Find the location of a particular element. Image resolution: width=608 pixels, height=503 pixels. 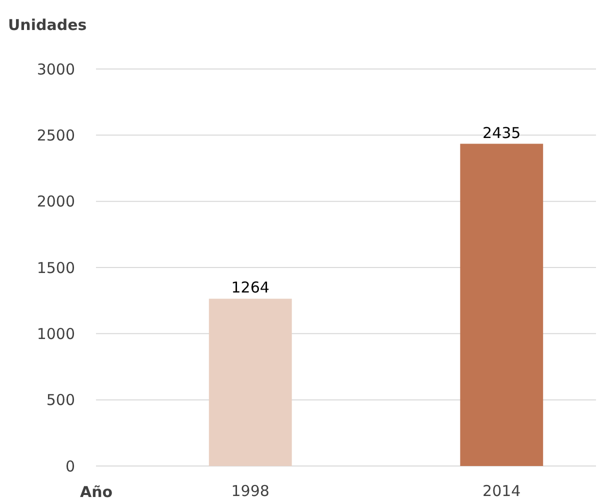

y-tick-label: 3000 is located at coordinates (55, 69).